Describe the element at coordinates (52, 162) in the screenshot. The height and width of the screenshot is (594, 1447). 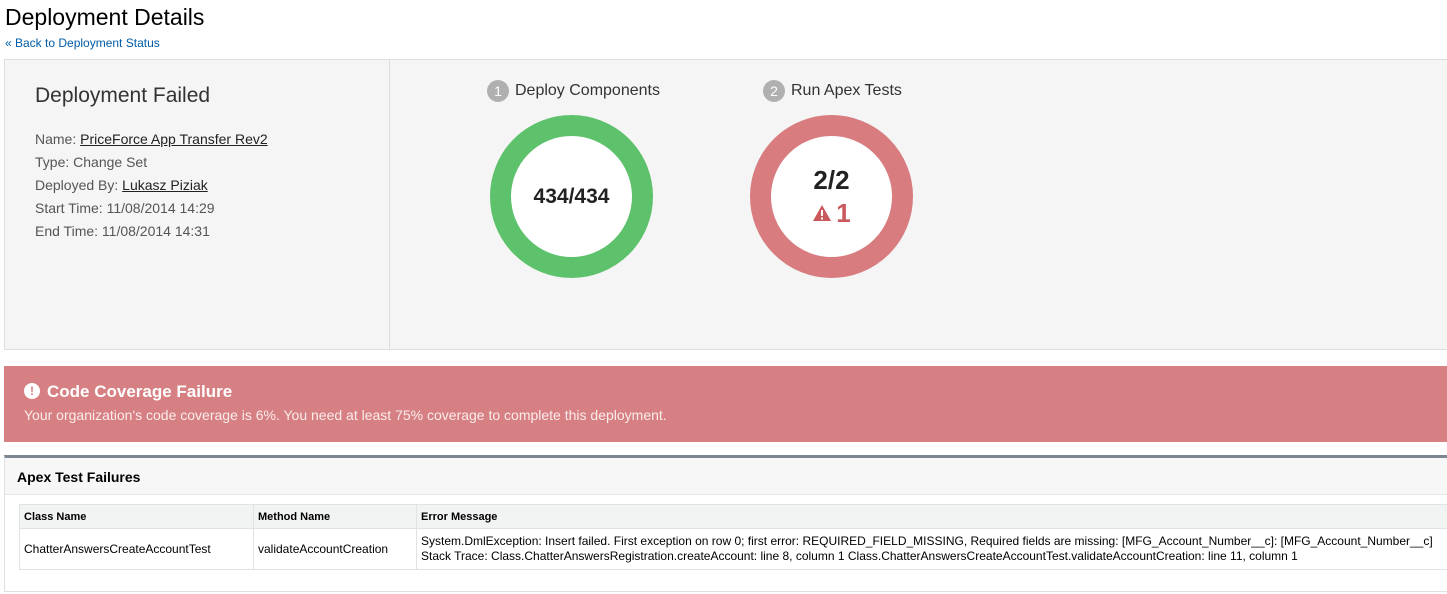
I see `type-label: Type:` at that location.